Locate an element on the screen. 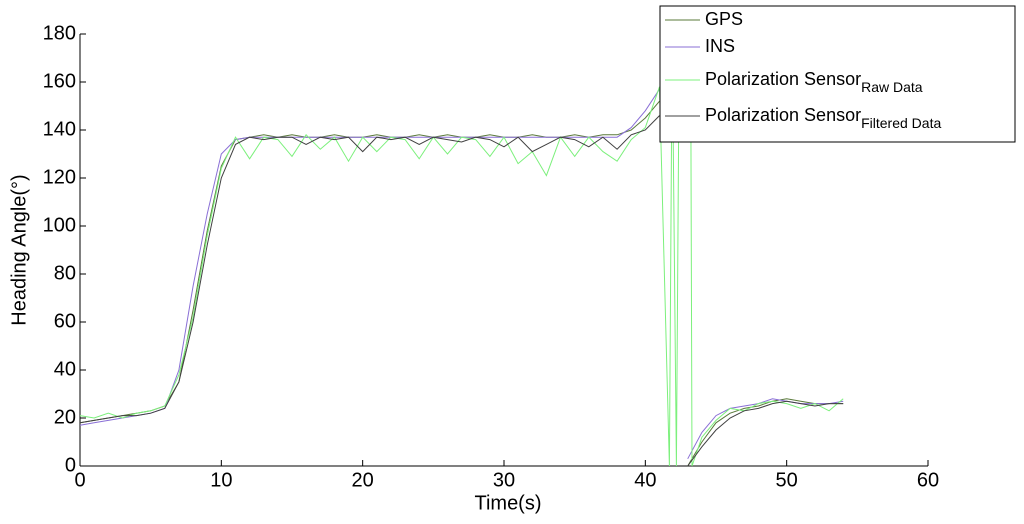  y-tick-label: 0 is located at coordinates (70, 465).